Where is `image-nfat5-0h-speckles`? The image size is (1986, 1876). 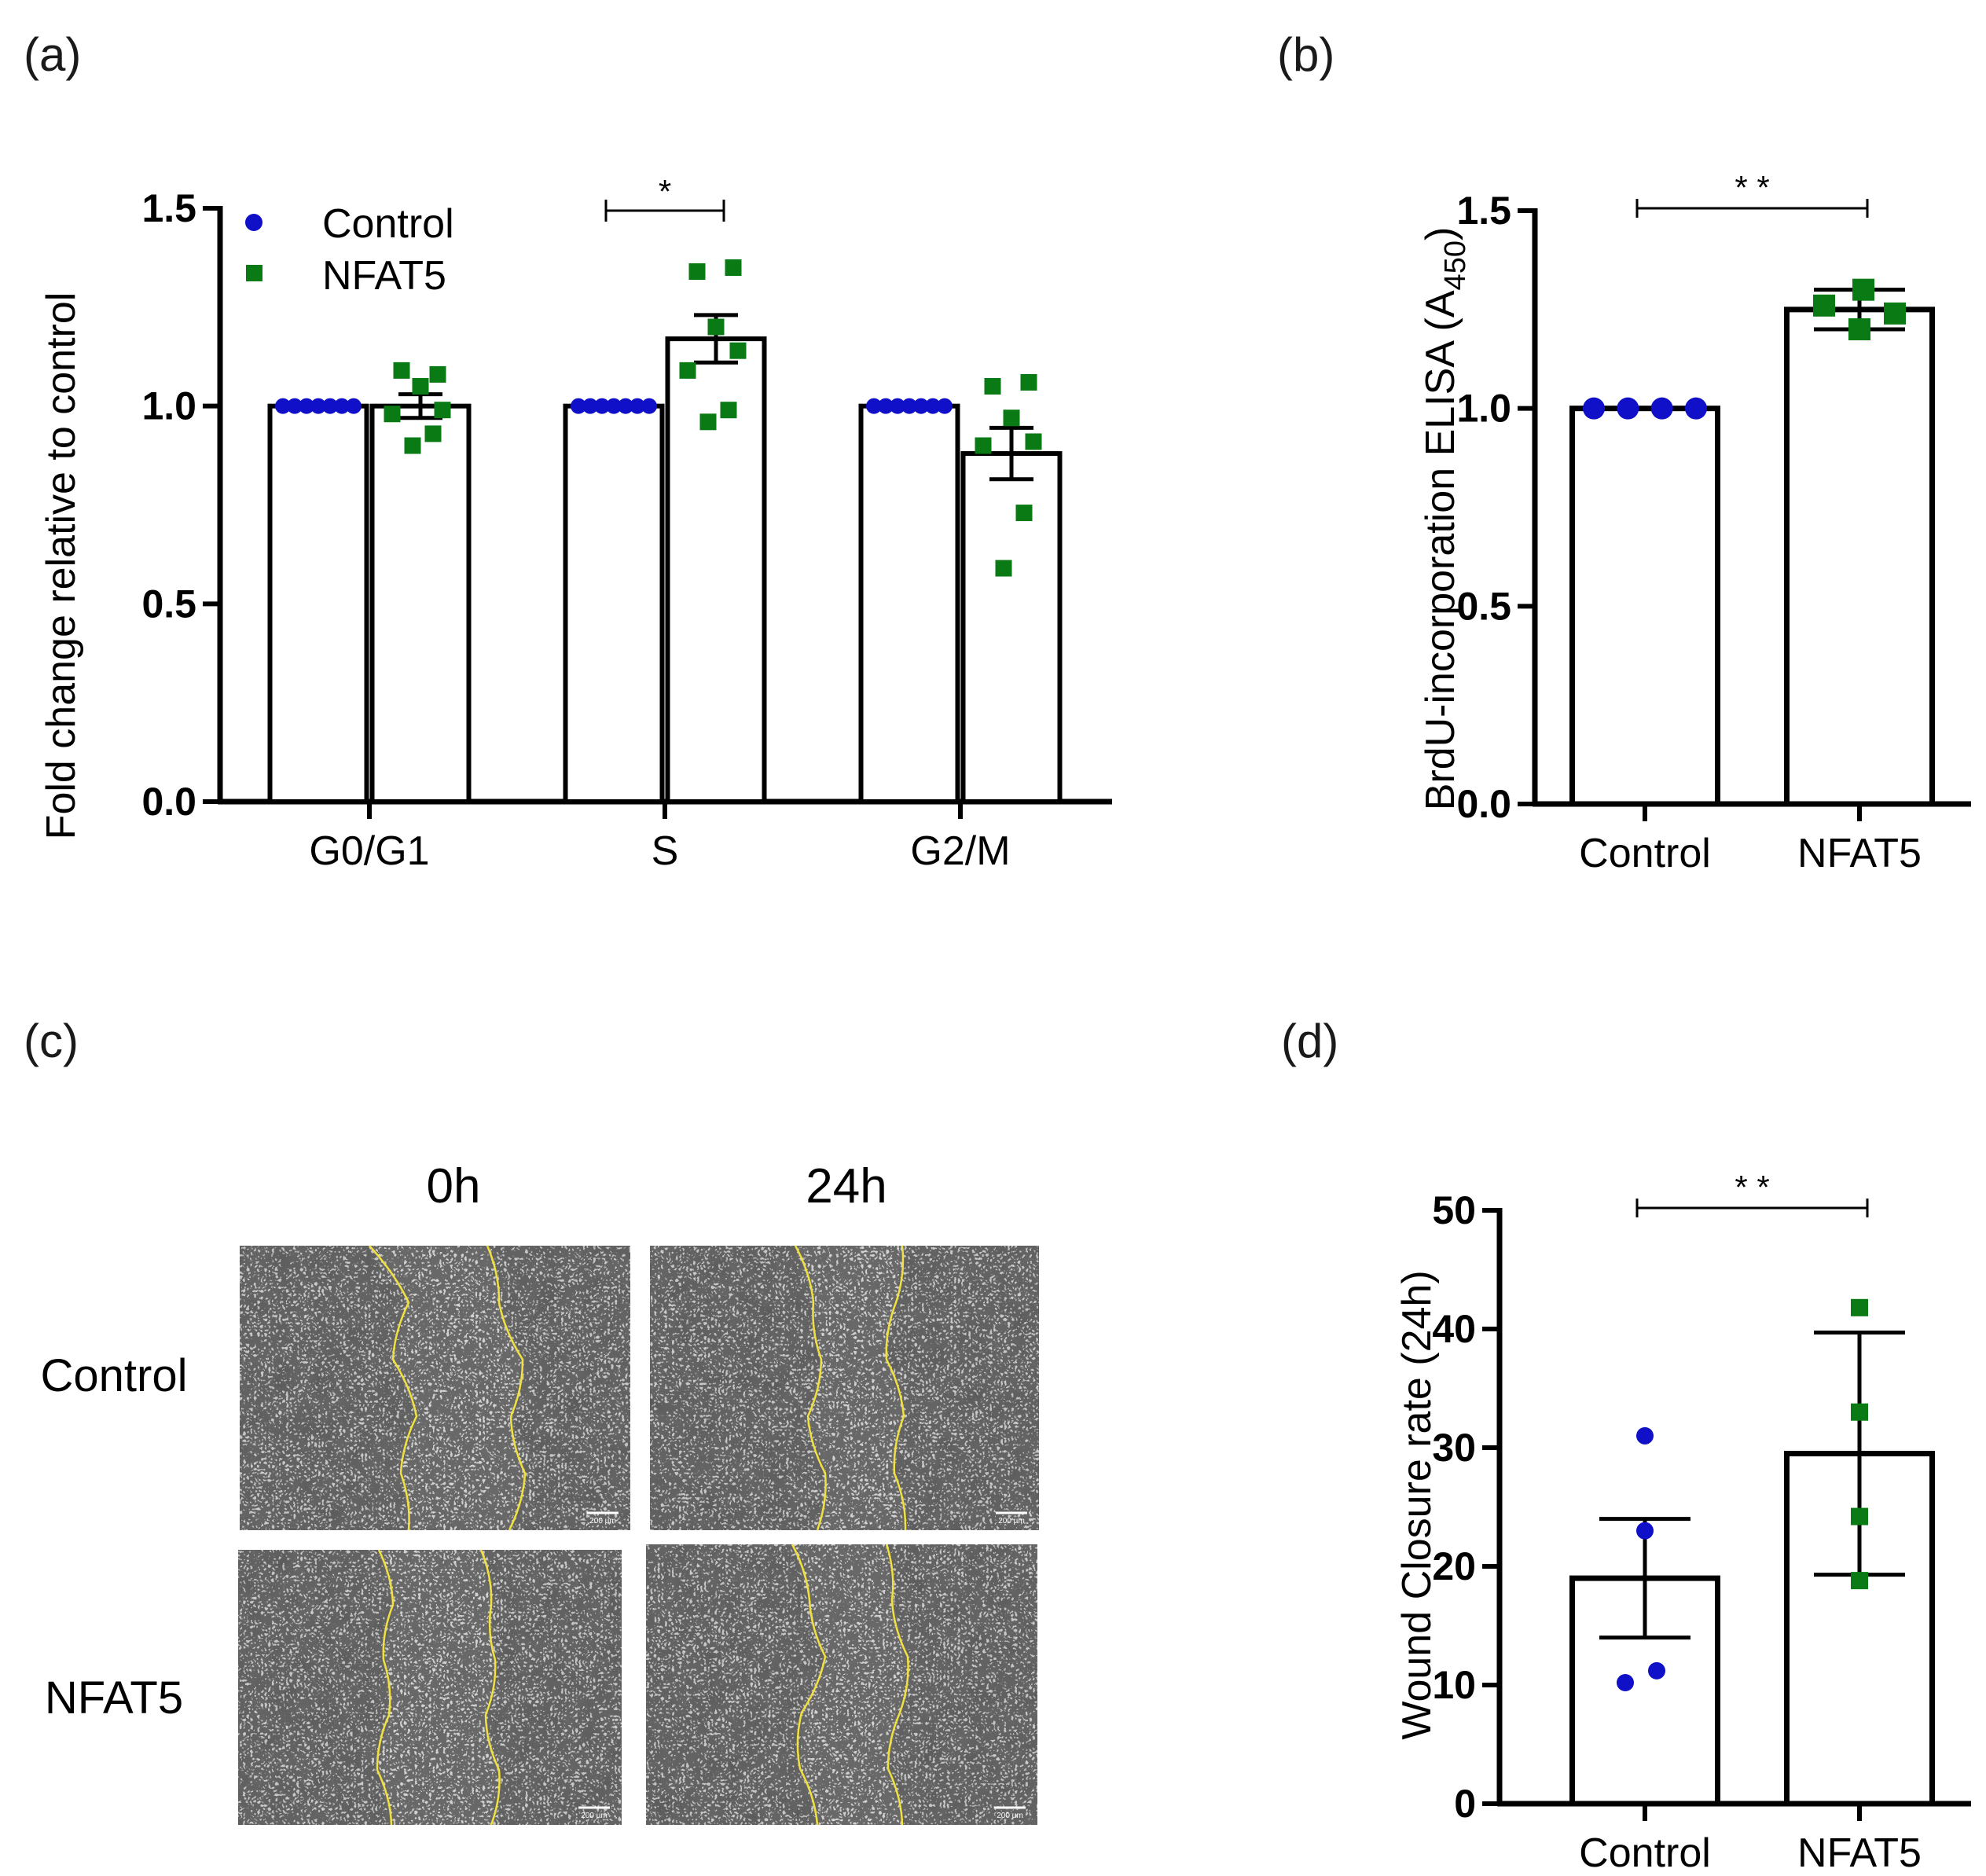 image-nfat5-0h-speckles is located at coordinates (430, 1687).